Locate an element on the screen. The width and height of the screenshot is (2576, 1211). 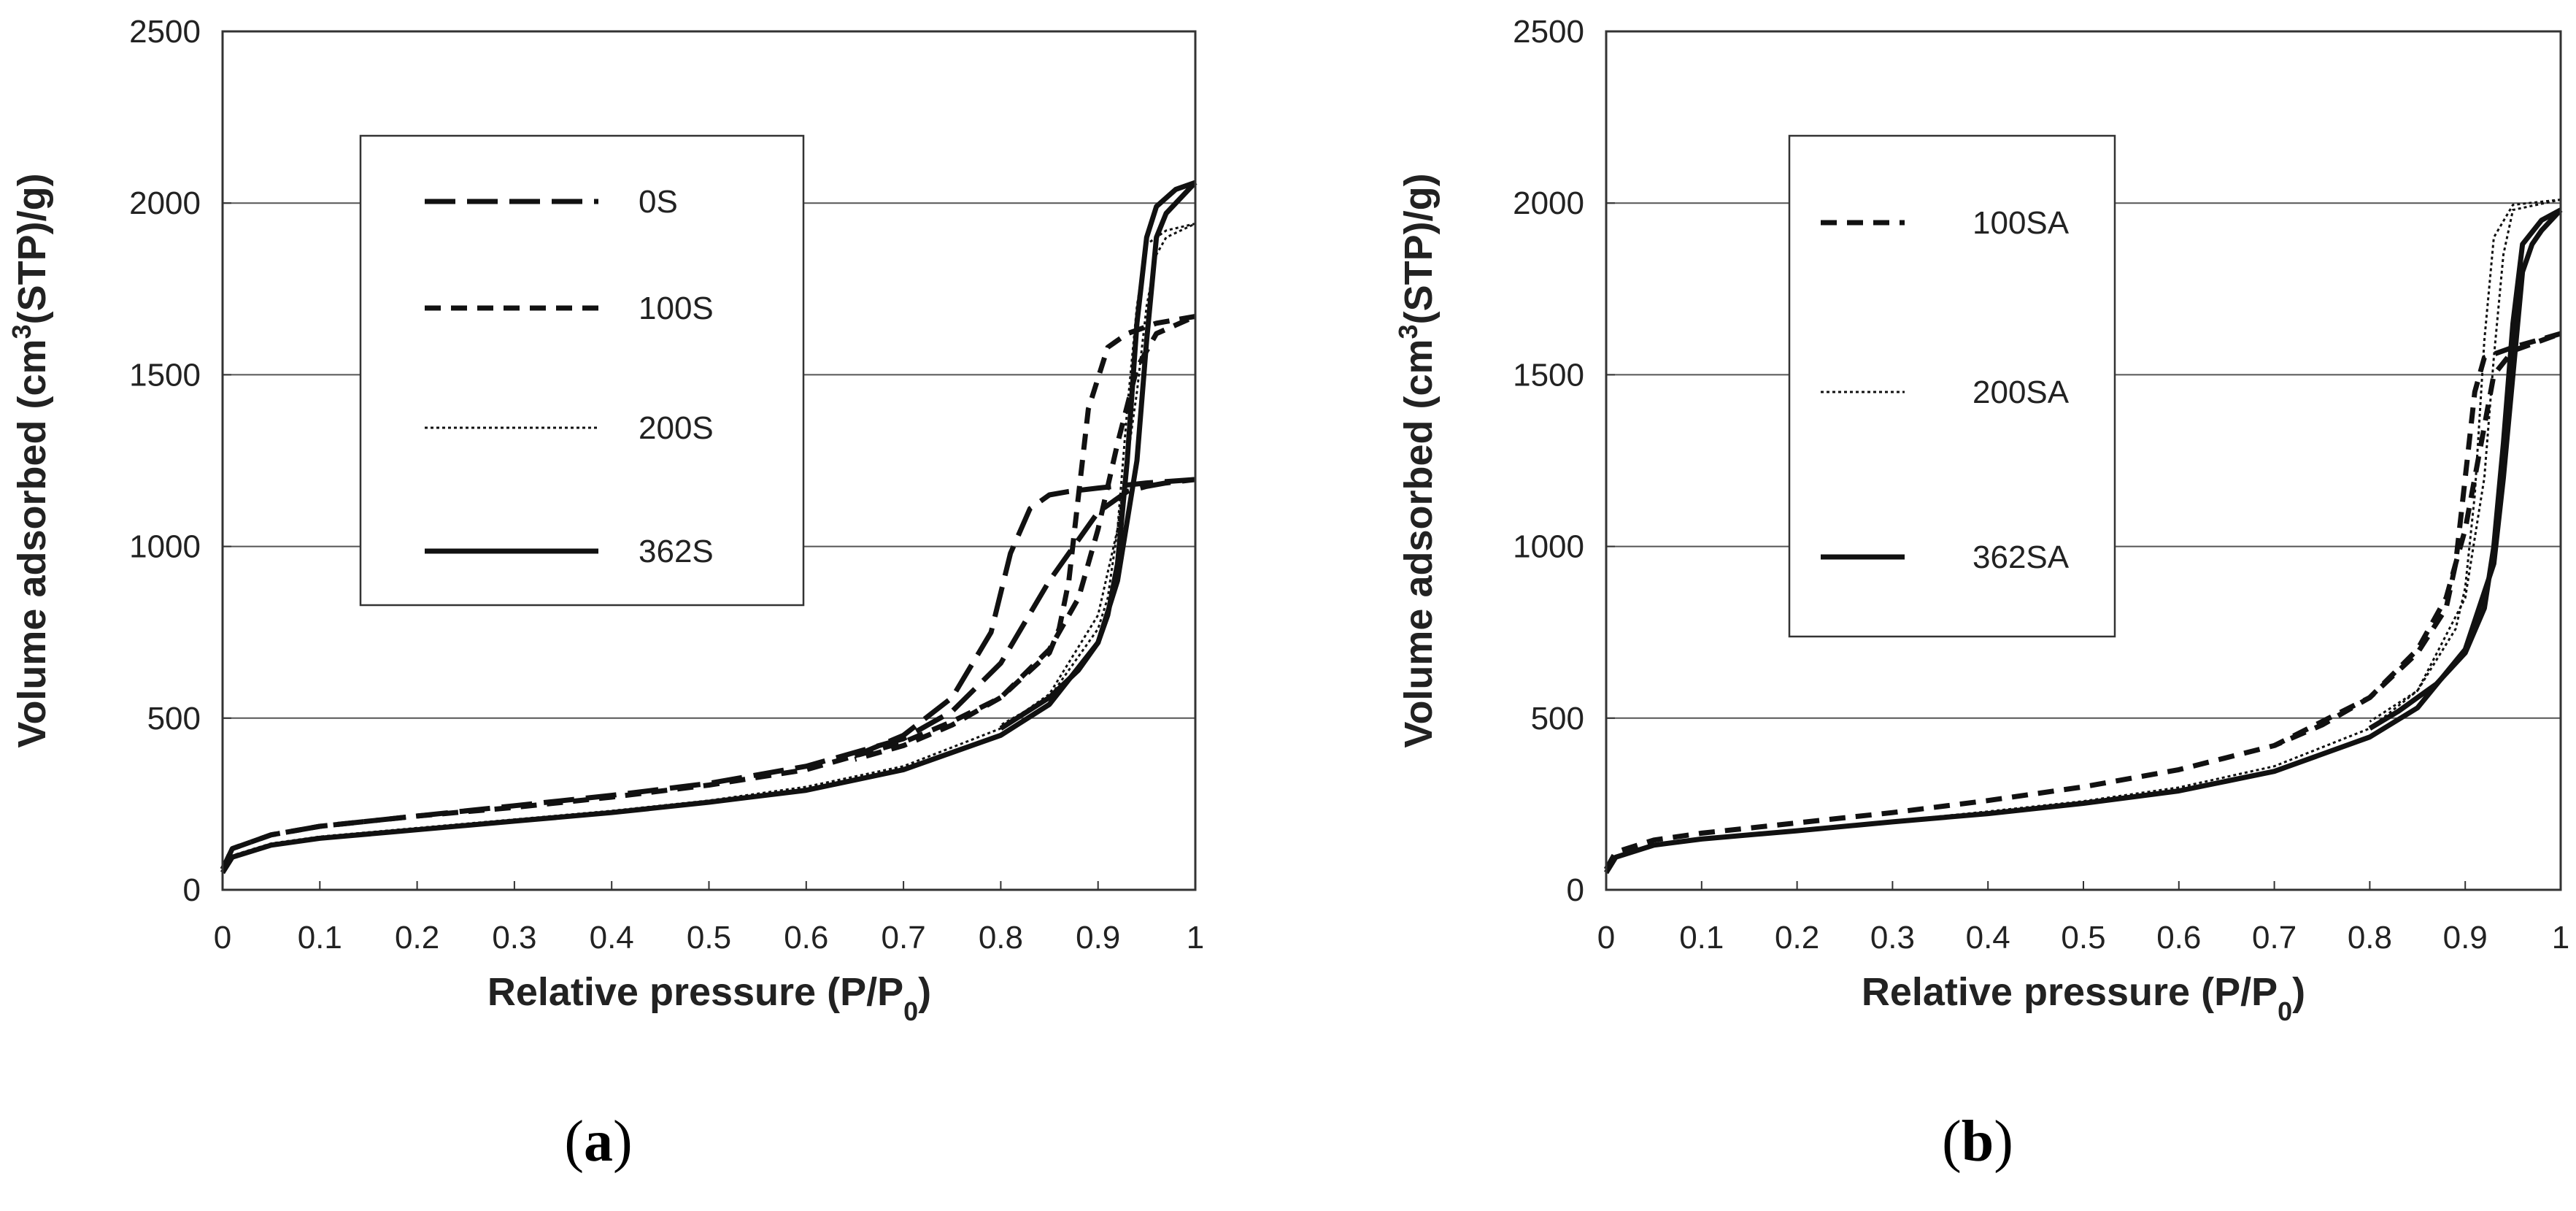
panel-a-x-tick-label: 0.5 is located at coordinates (709, 938).